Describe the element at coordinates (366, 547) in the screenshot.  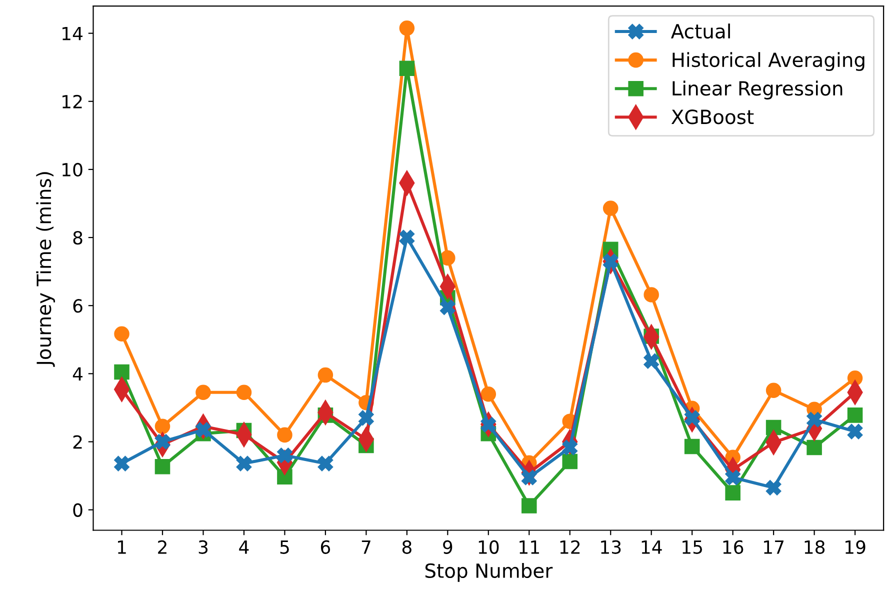
I see `x-tick-label: 7` at that location.